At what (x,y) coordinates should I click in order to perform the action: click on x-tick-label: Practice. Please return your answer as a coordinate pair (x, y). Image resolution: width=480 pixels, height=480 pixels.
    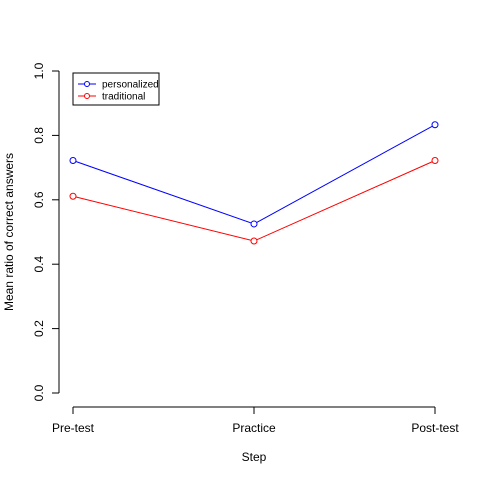
    Looking at the image, I should click on (254, 428).